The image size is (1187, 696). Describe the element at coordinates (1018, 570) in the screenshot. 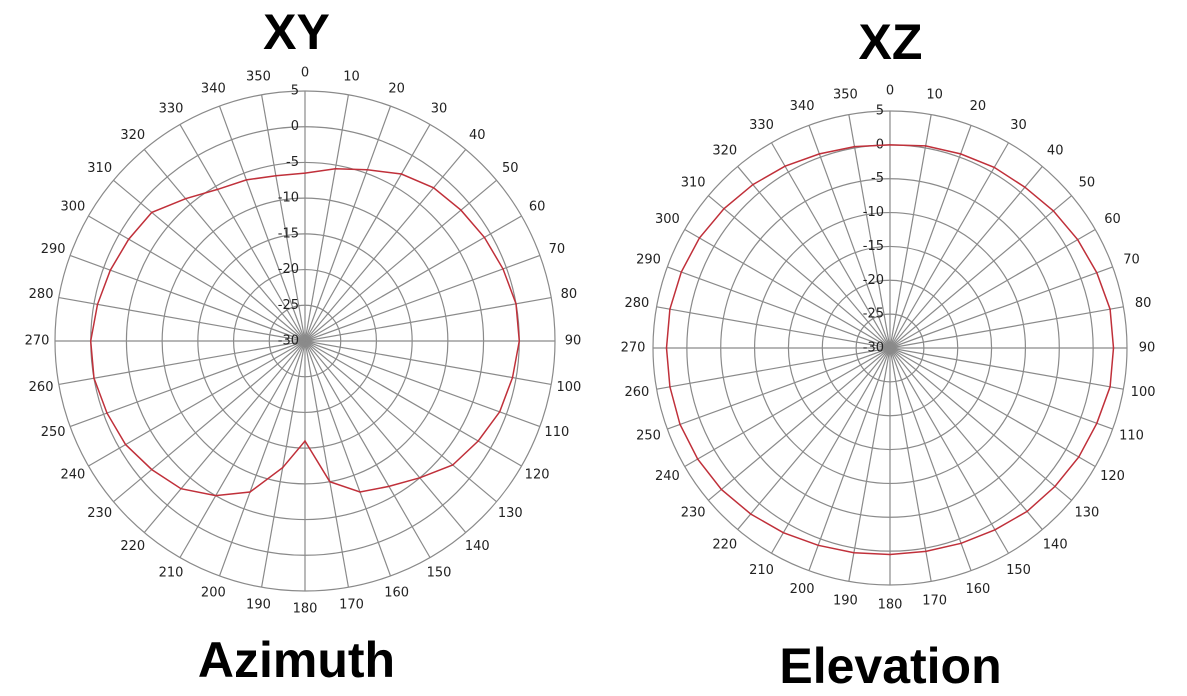

I see `angle-tick-label: 150` at that location.